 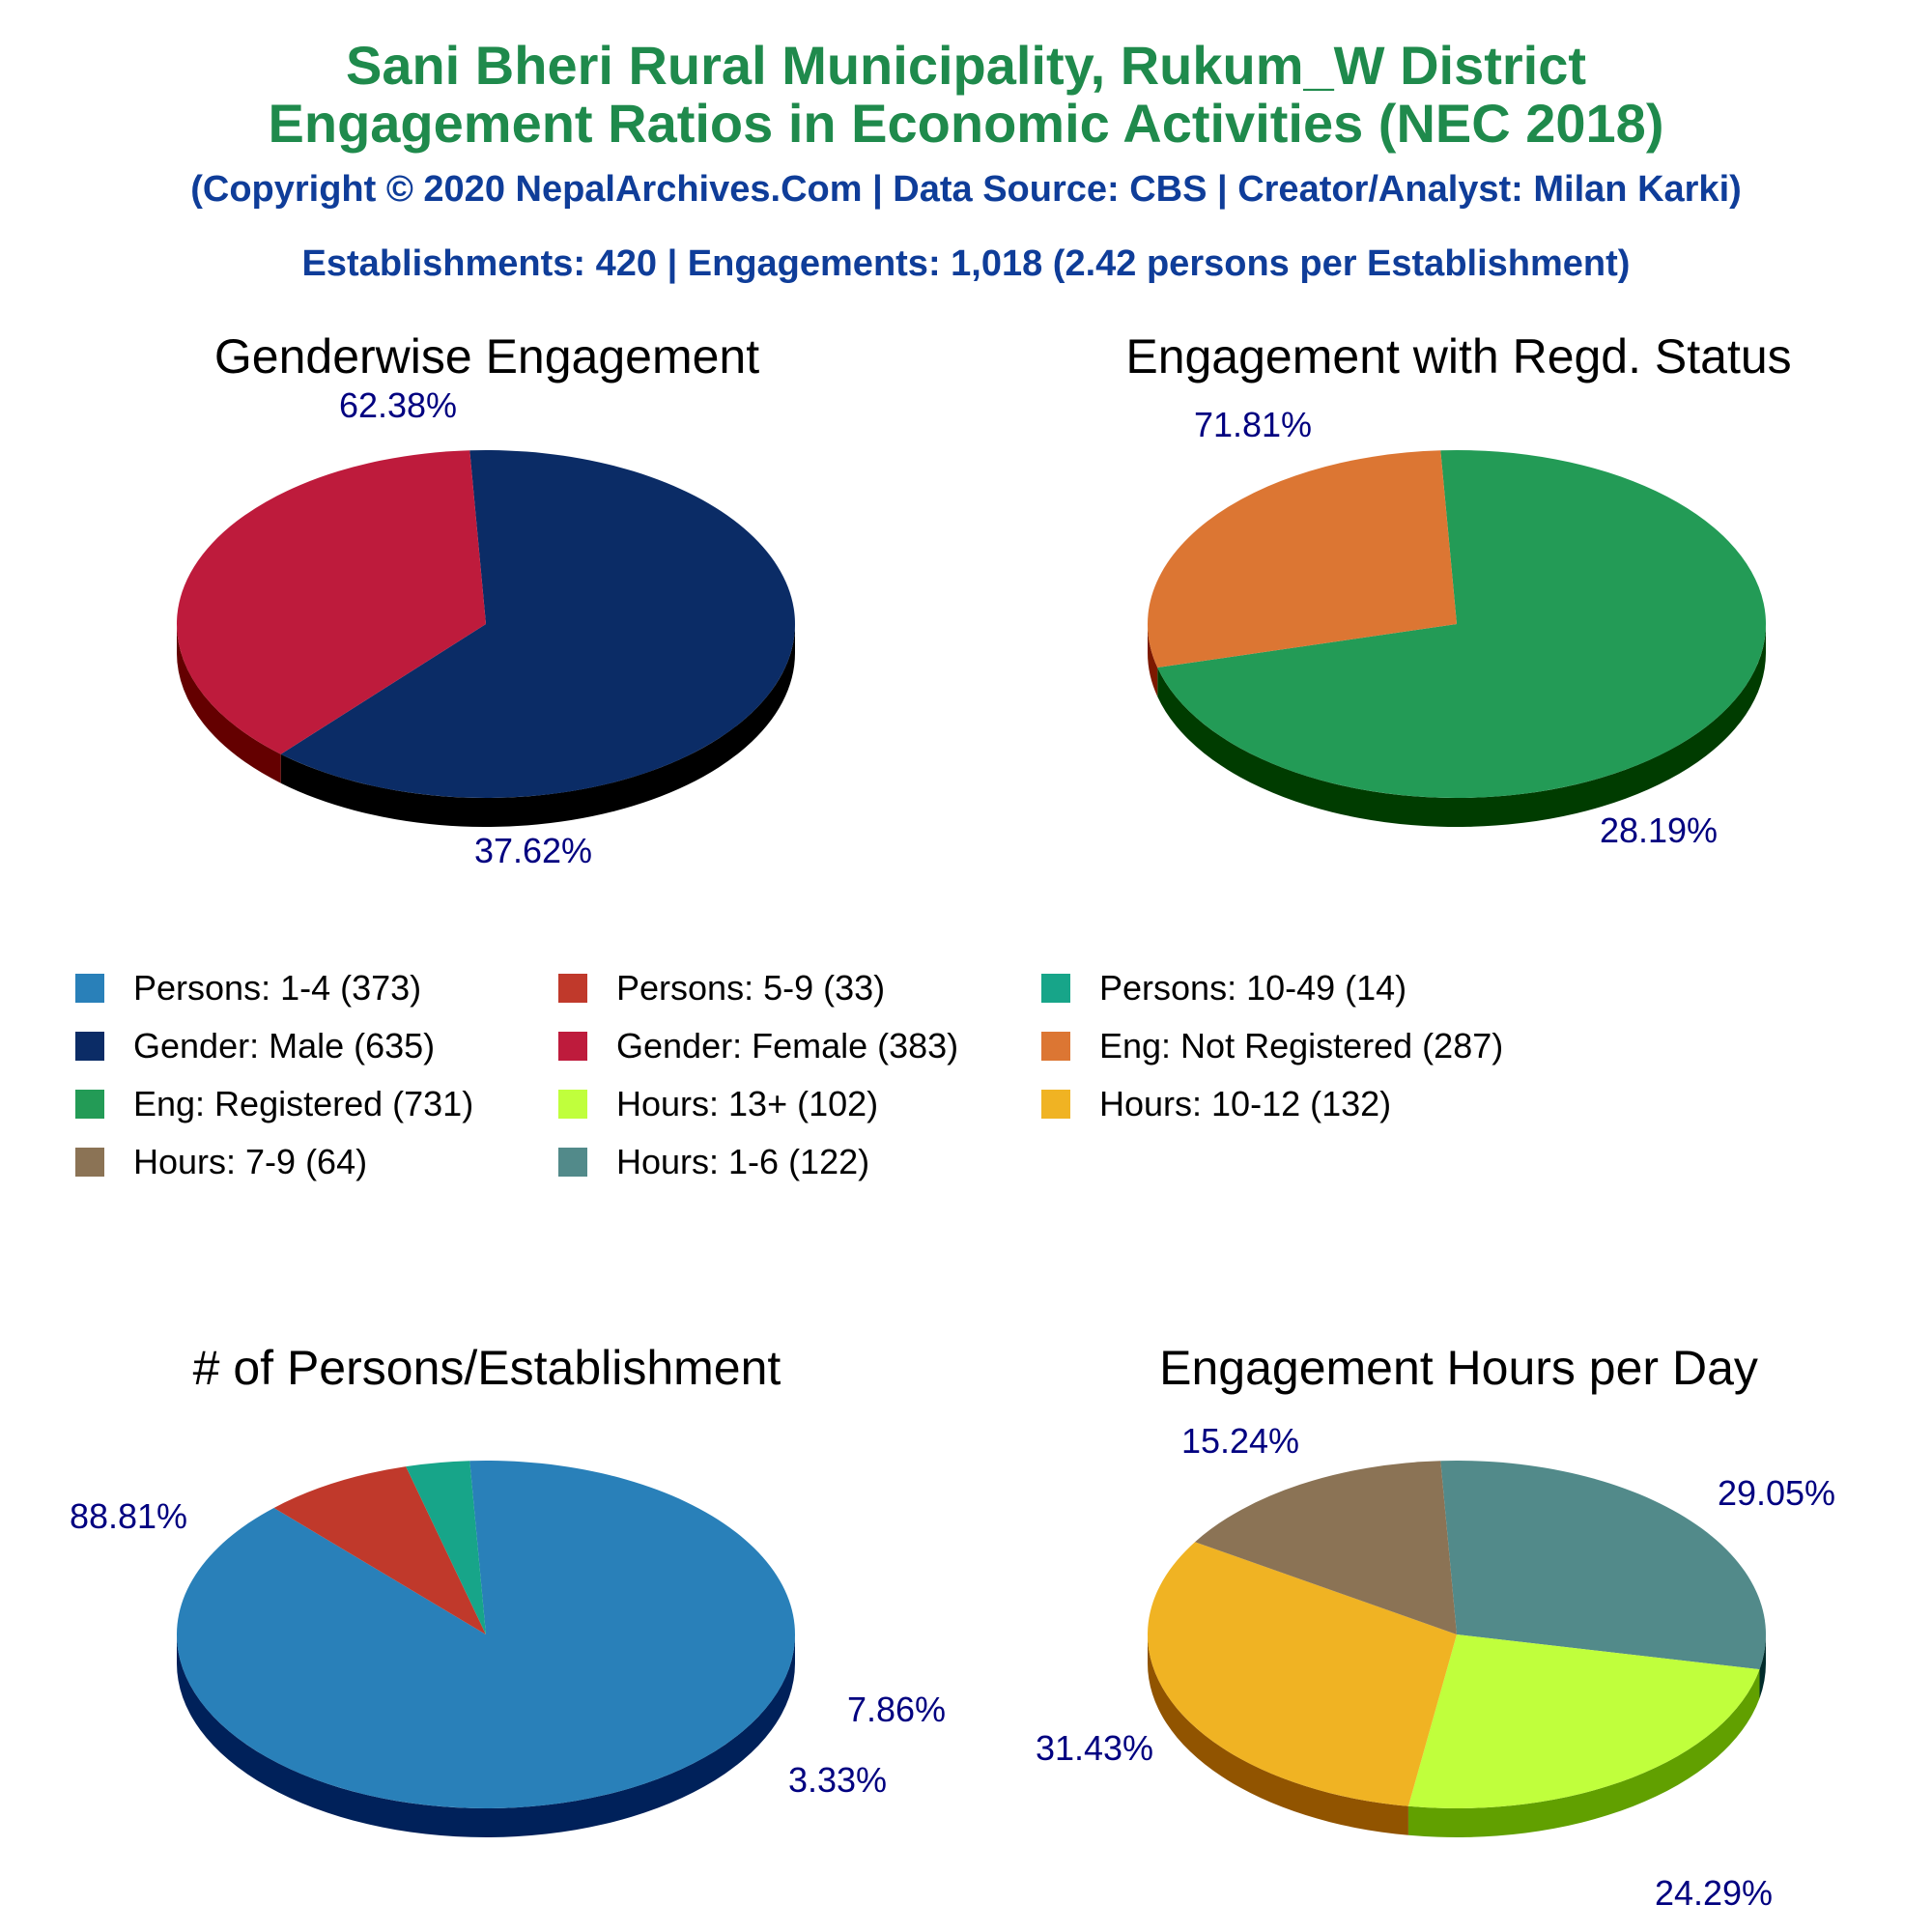 I want to click on legend-label: Gender: Male (635), so click(x=284, y=1045).